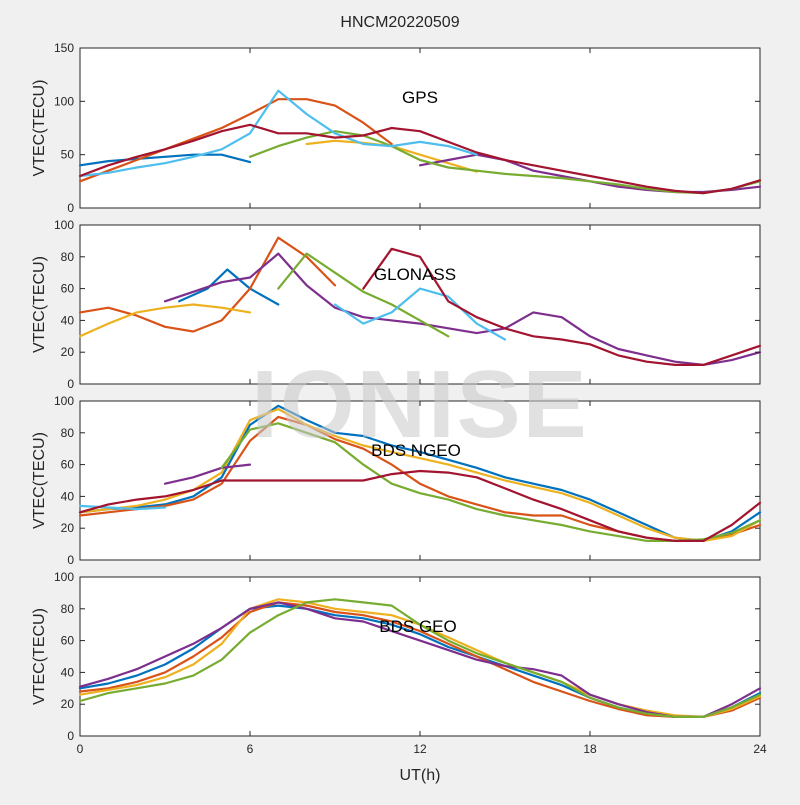 The image size is (800, 805). What do you see at coordinates (68, 155) in the screenshot?
I see `y-tick-label: 50` at bounding box center [68, 155].